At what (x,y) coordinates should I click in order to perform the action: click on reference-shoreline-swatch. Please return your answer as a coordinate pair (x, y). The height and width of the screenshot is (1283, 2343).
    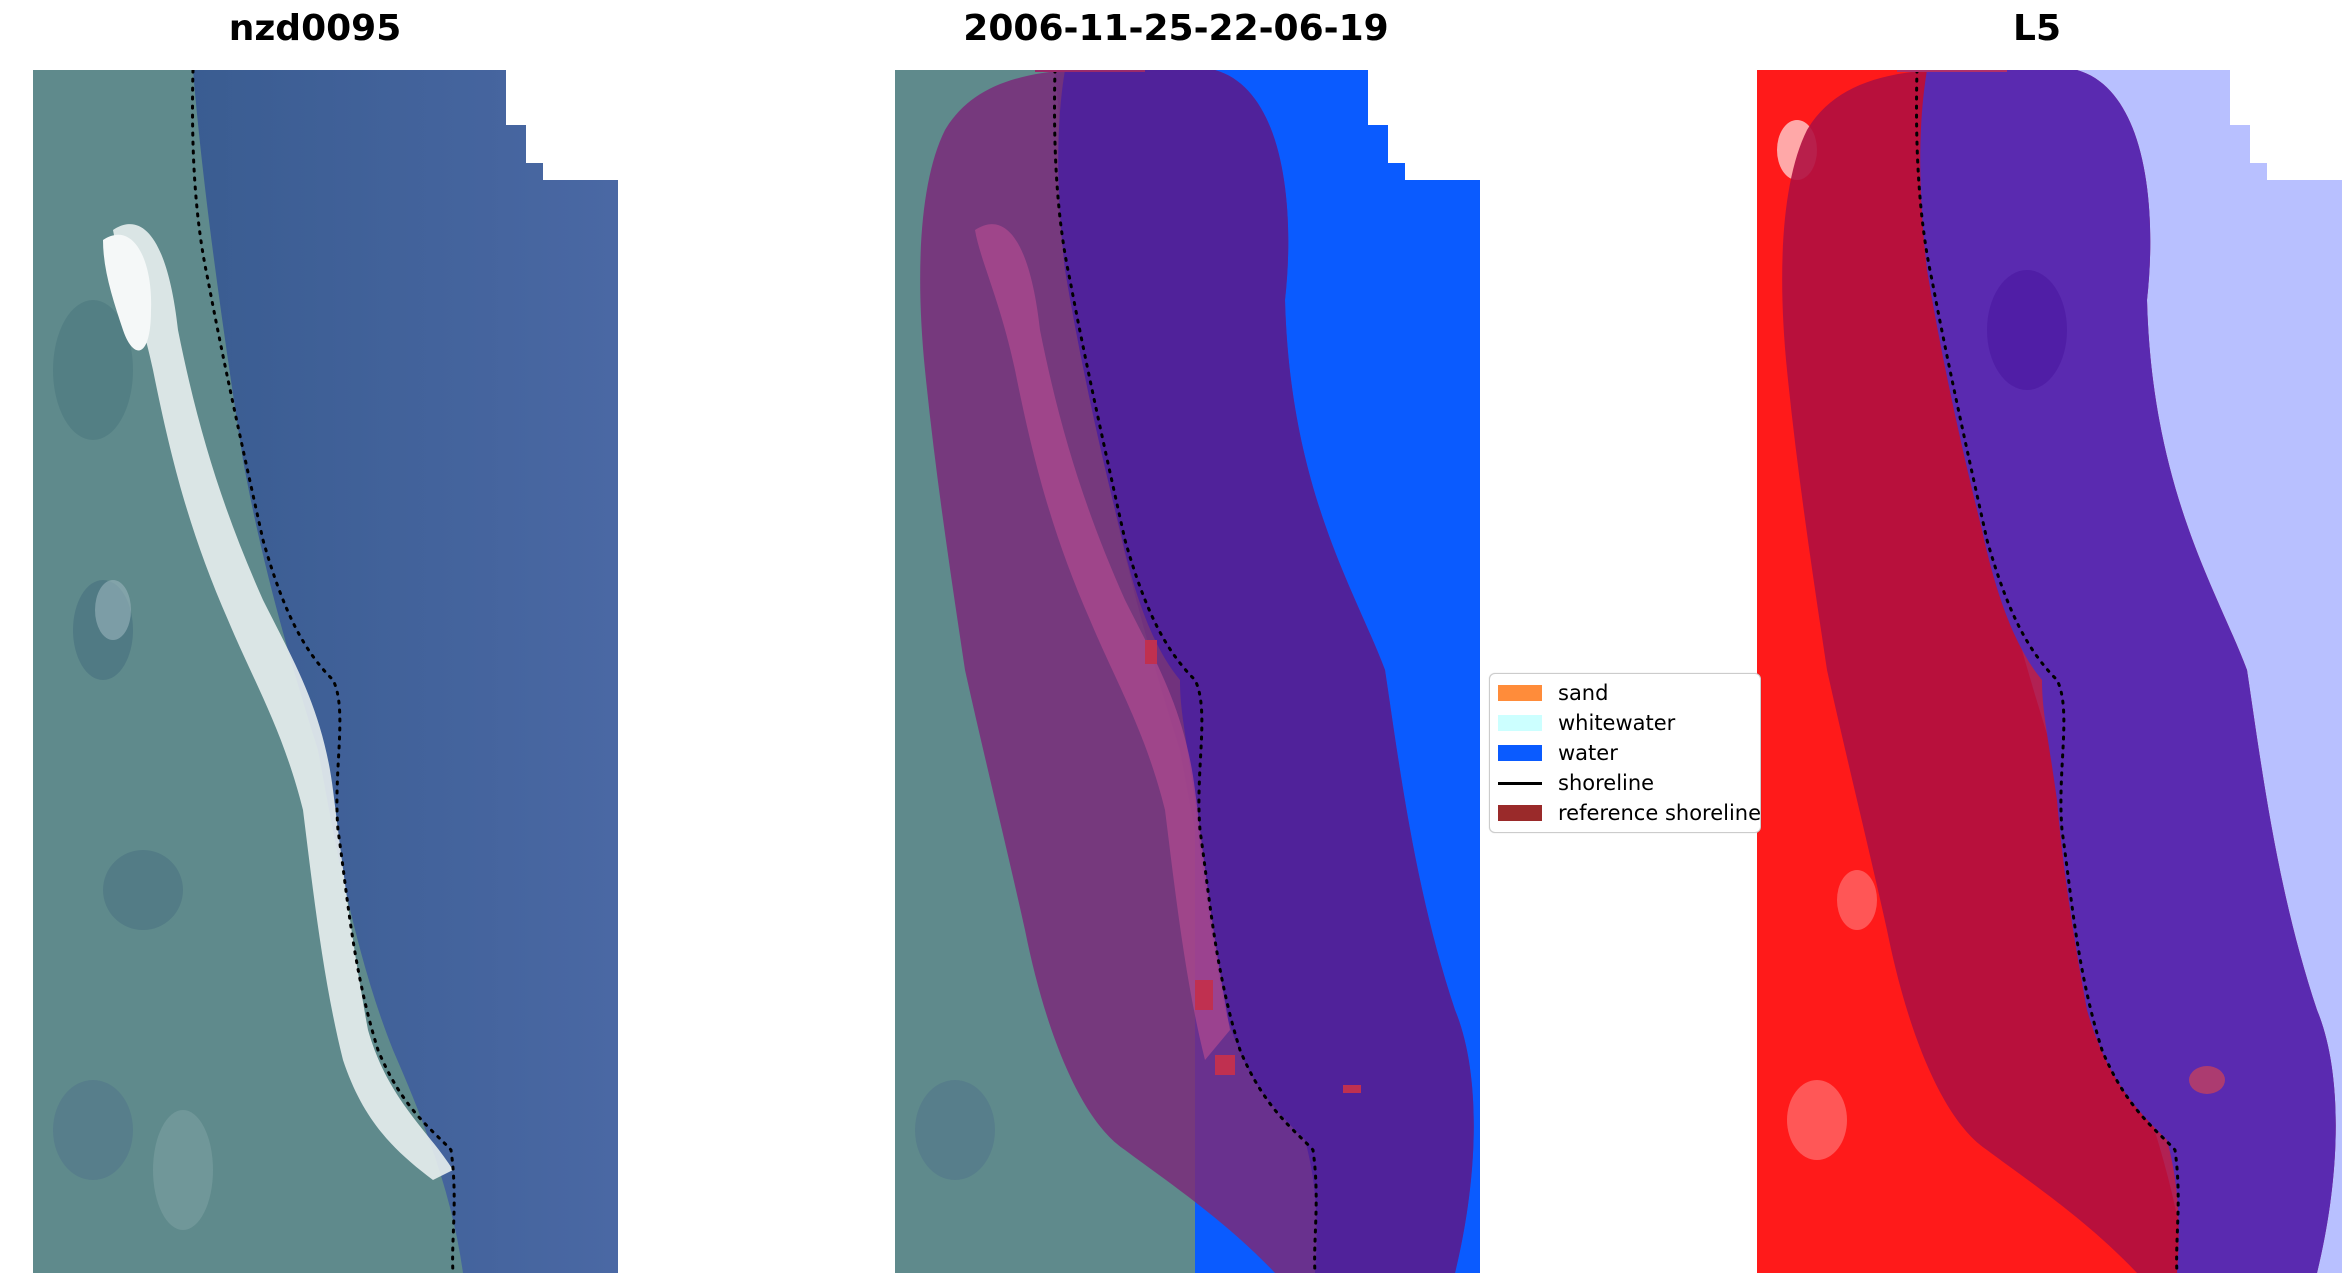
    Looking at the image, I should click on (1520, 813).